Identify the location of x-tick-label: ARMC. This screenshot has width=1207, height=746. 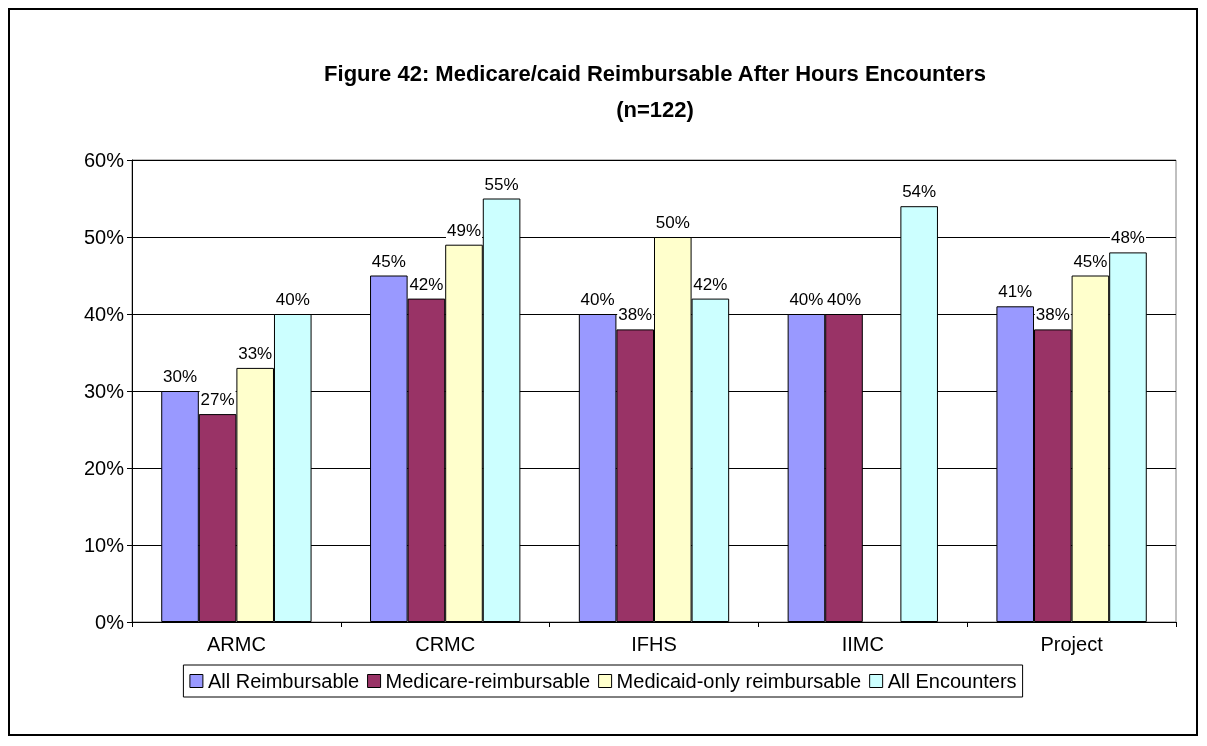
(236, 644).